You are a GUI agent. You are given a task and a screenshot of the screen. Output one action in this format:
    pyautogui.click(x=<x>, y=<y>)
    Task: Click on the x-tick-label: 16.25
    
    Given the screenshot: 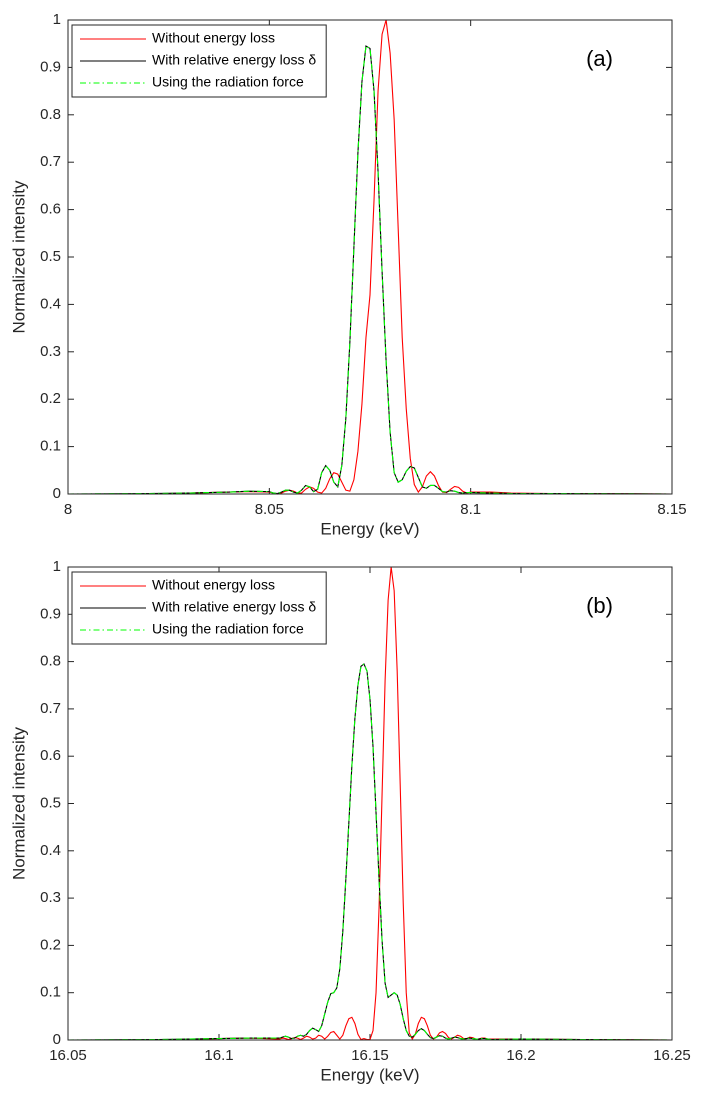 What is the action you would take?
    pyautogui.click(x=672, y=1055)
    